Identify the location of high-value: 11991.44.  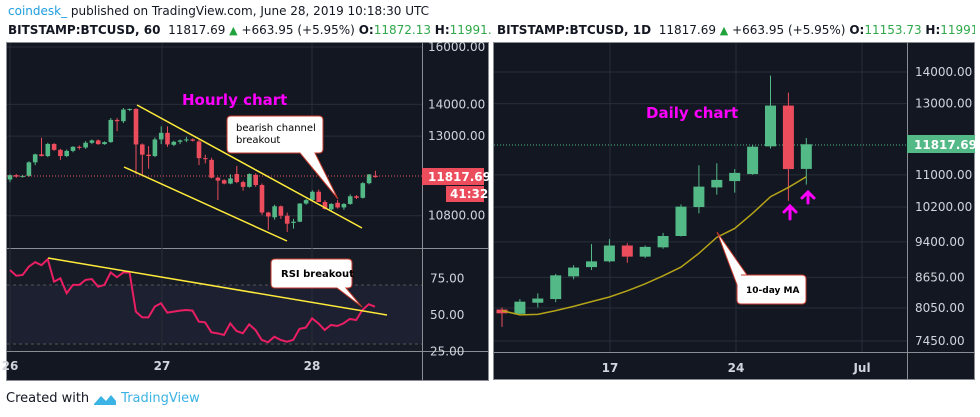
(957, 30).